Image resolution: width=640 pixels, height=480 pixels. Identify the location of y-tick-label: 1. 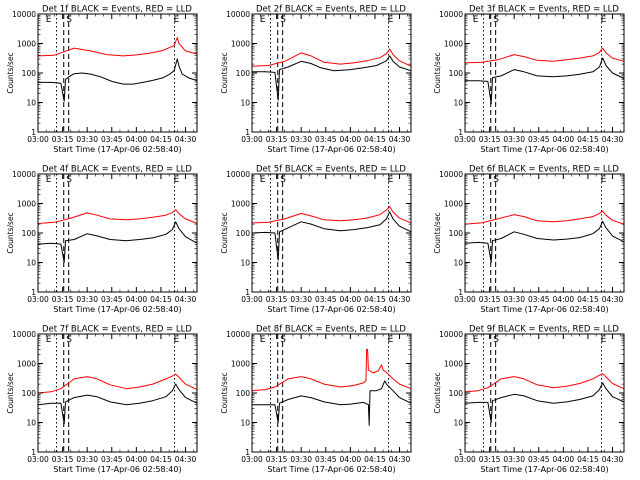
(33, 132).